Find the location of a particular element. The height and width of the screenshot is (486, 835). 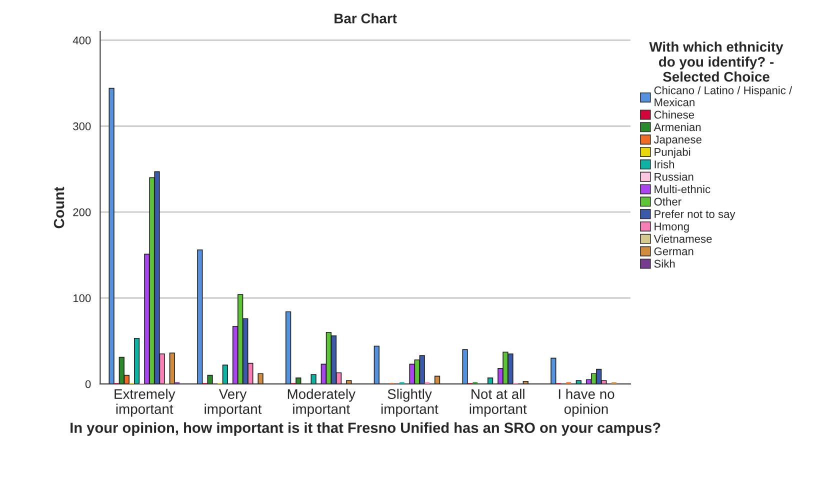

x-tick-label: I have no opinion is located at coordinates (586, 402).